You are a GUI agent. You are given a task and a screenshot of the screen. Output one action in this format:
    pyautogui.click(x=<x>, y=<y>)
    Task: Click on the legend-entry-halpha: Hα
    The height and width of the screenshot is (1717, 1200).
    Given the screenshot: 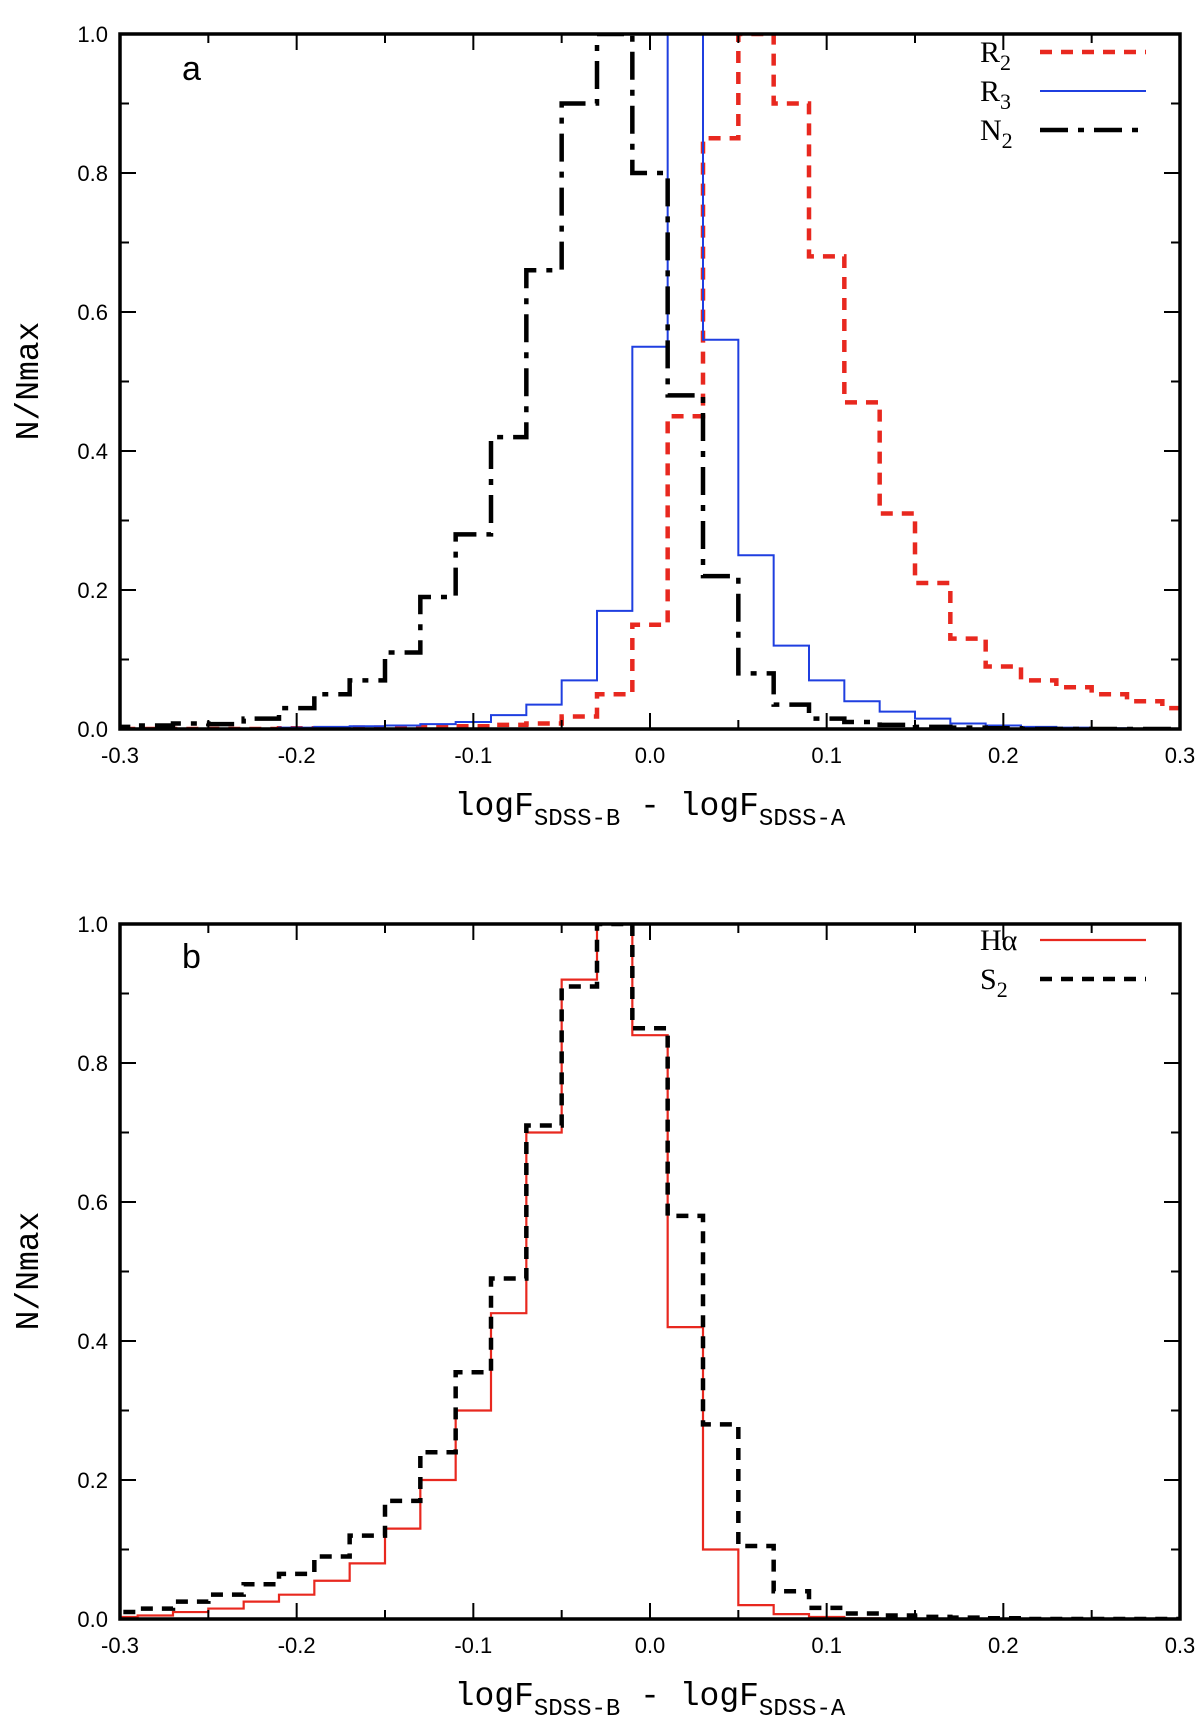 What is the action you would take?
    pyautogui.click(x=1063, y=940)
    